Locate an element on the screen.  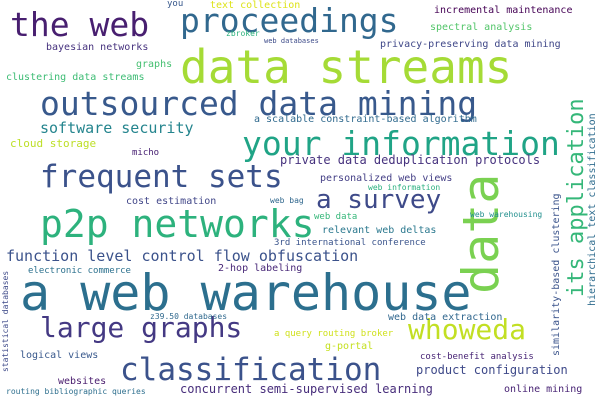
word-privacy-preserving-data-mining: privacy-preserving data mining is located at coordinates (470, 44).